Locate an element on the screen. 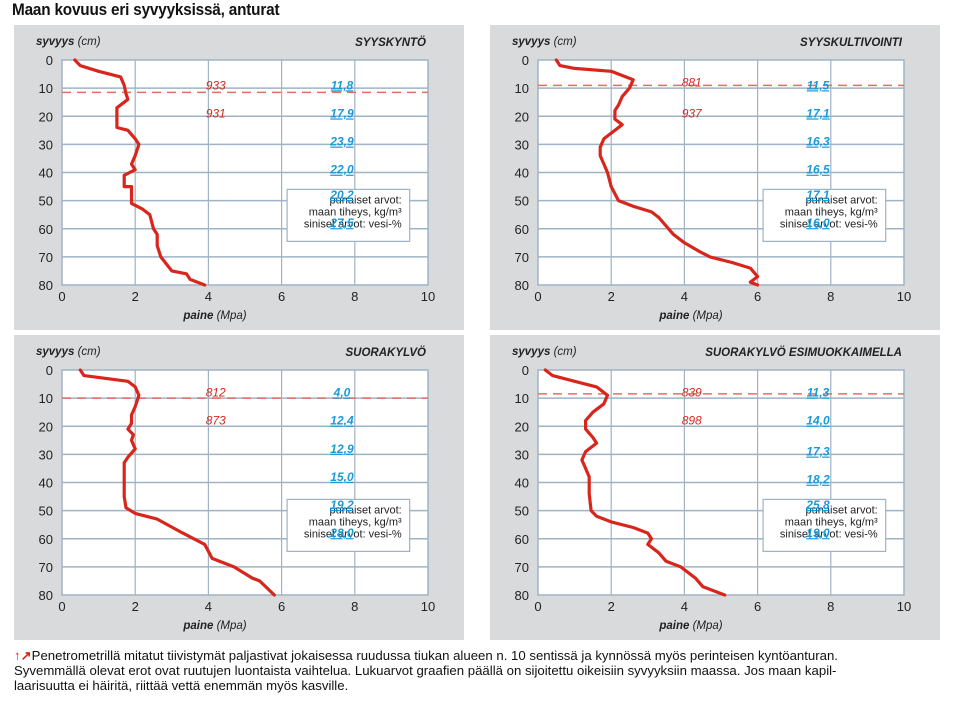 This screenshot has height=702, width=954. density-value: 931 is located at coordinates (216, 113).